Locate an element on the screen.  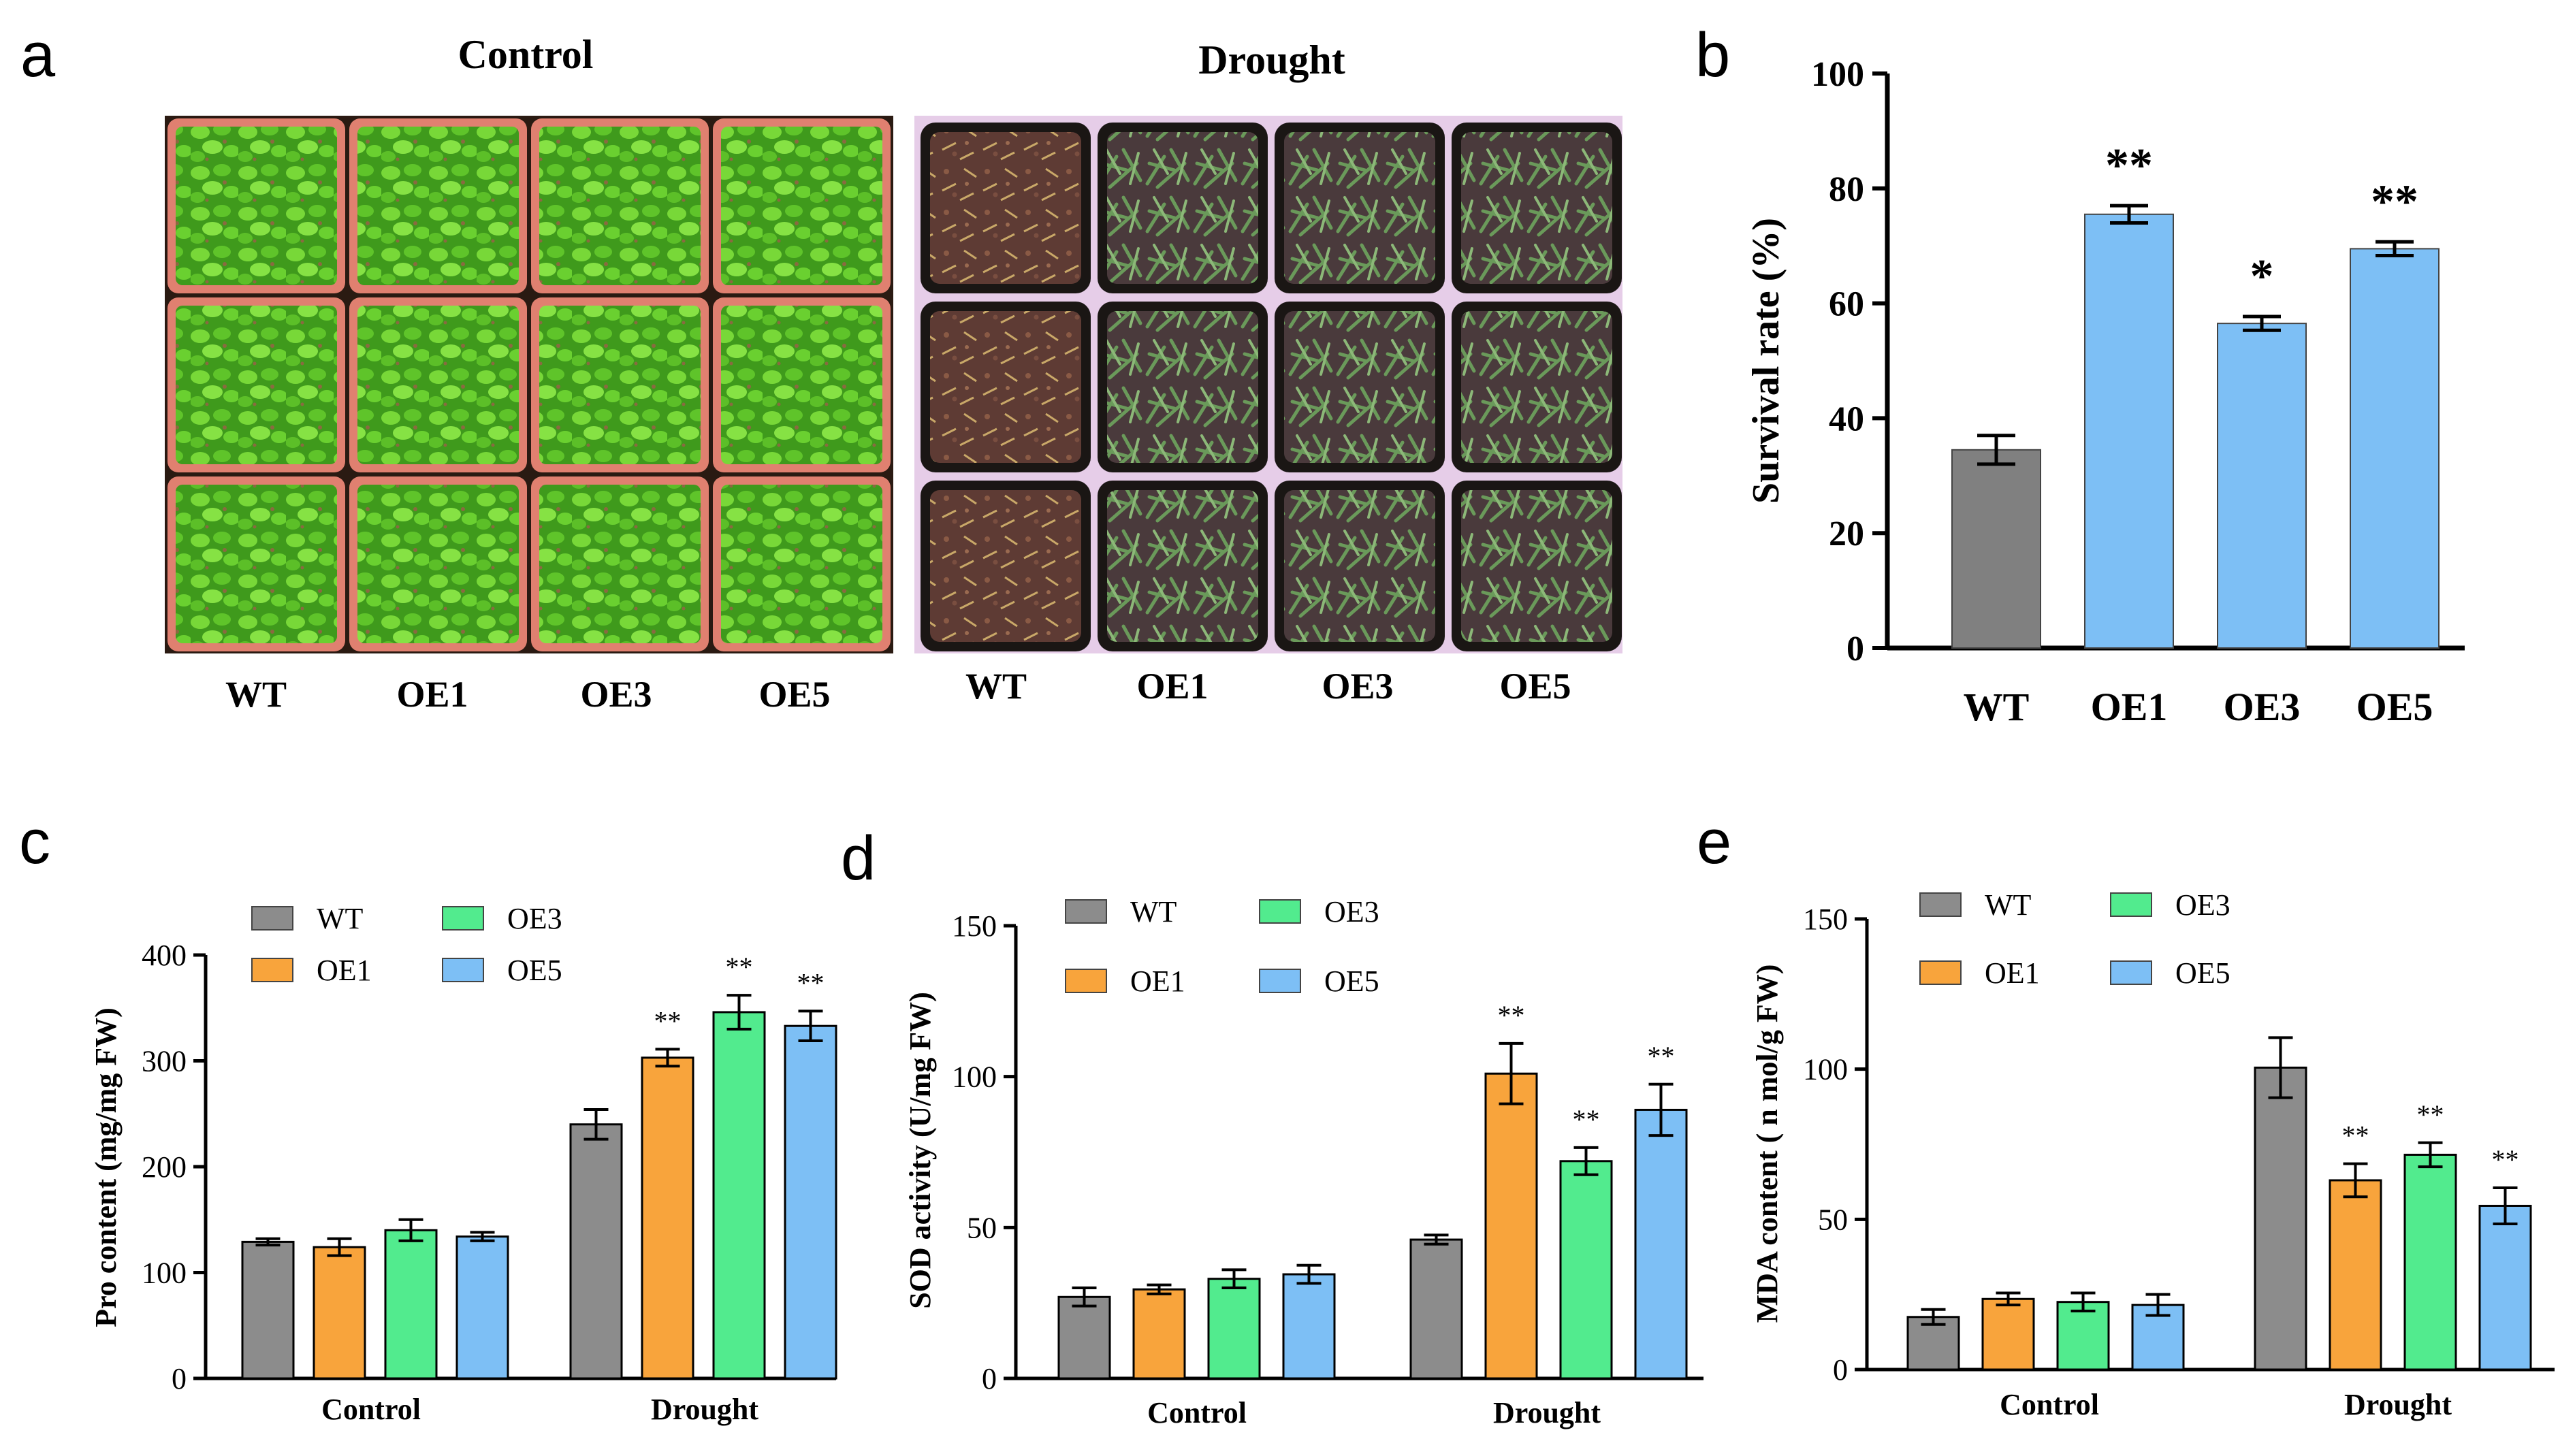
y-tick-label-c: 400 is located at coordinates (164, 955).